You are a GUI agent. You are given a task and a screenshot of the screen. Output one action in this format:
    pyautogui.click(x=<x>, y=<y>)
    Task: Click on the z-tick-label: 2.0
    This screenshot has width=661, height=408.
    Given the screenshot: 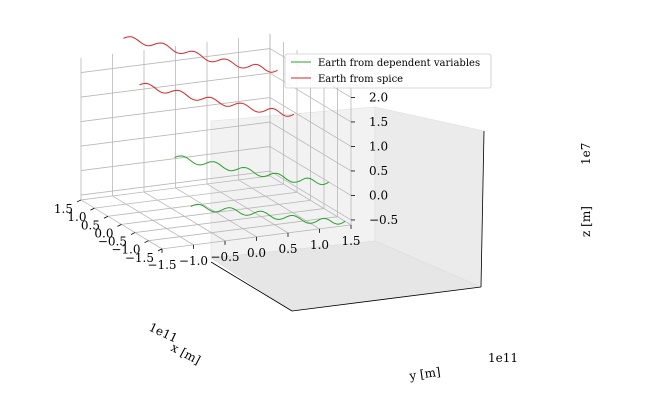 What is the action you would take?
    pyautogui.click(x=378, y=97)
    